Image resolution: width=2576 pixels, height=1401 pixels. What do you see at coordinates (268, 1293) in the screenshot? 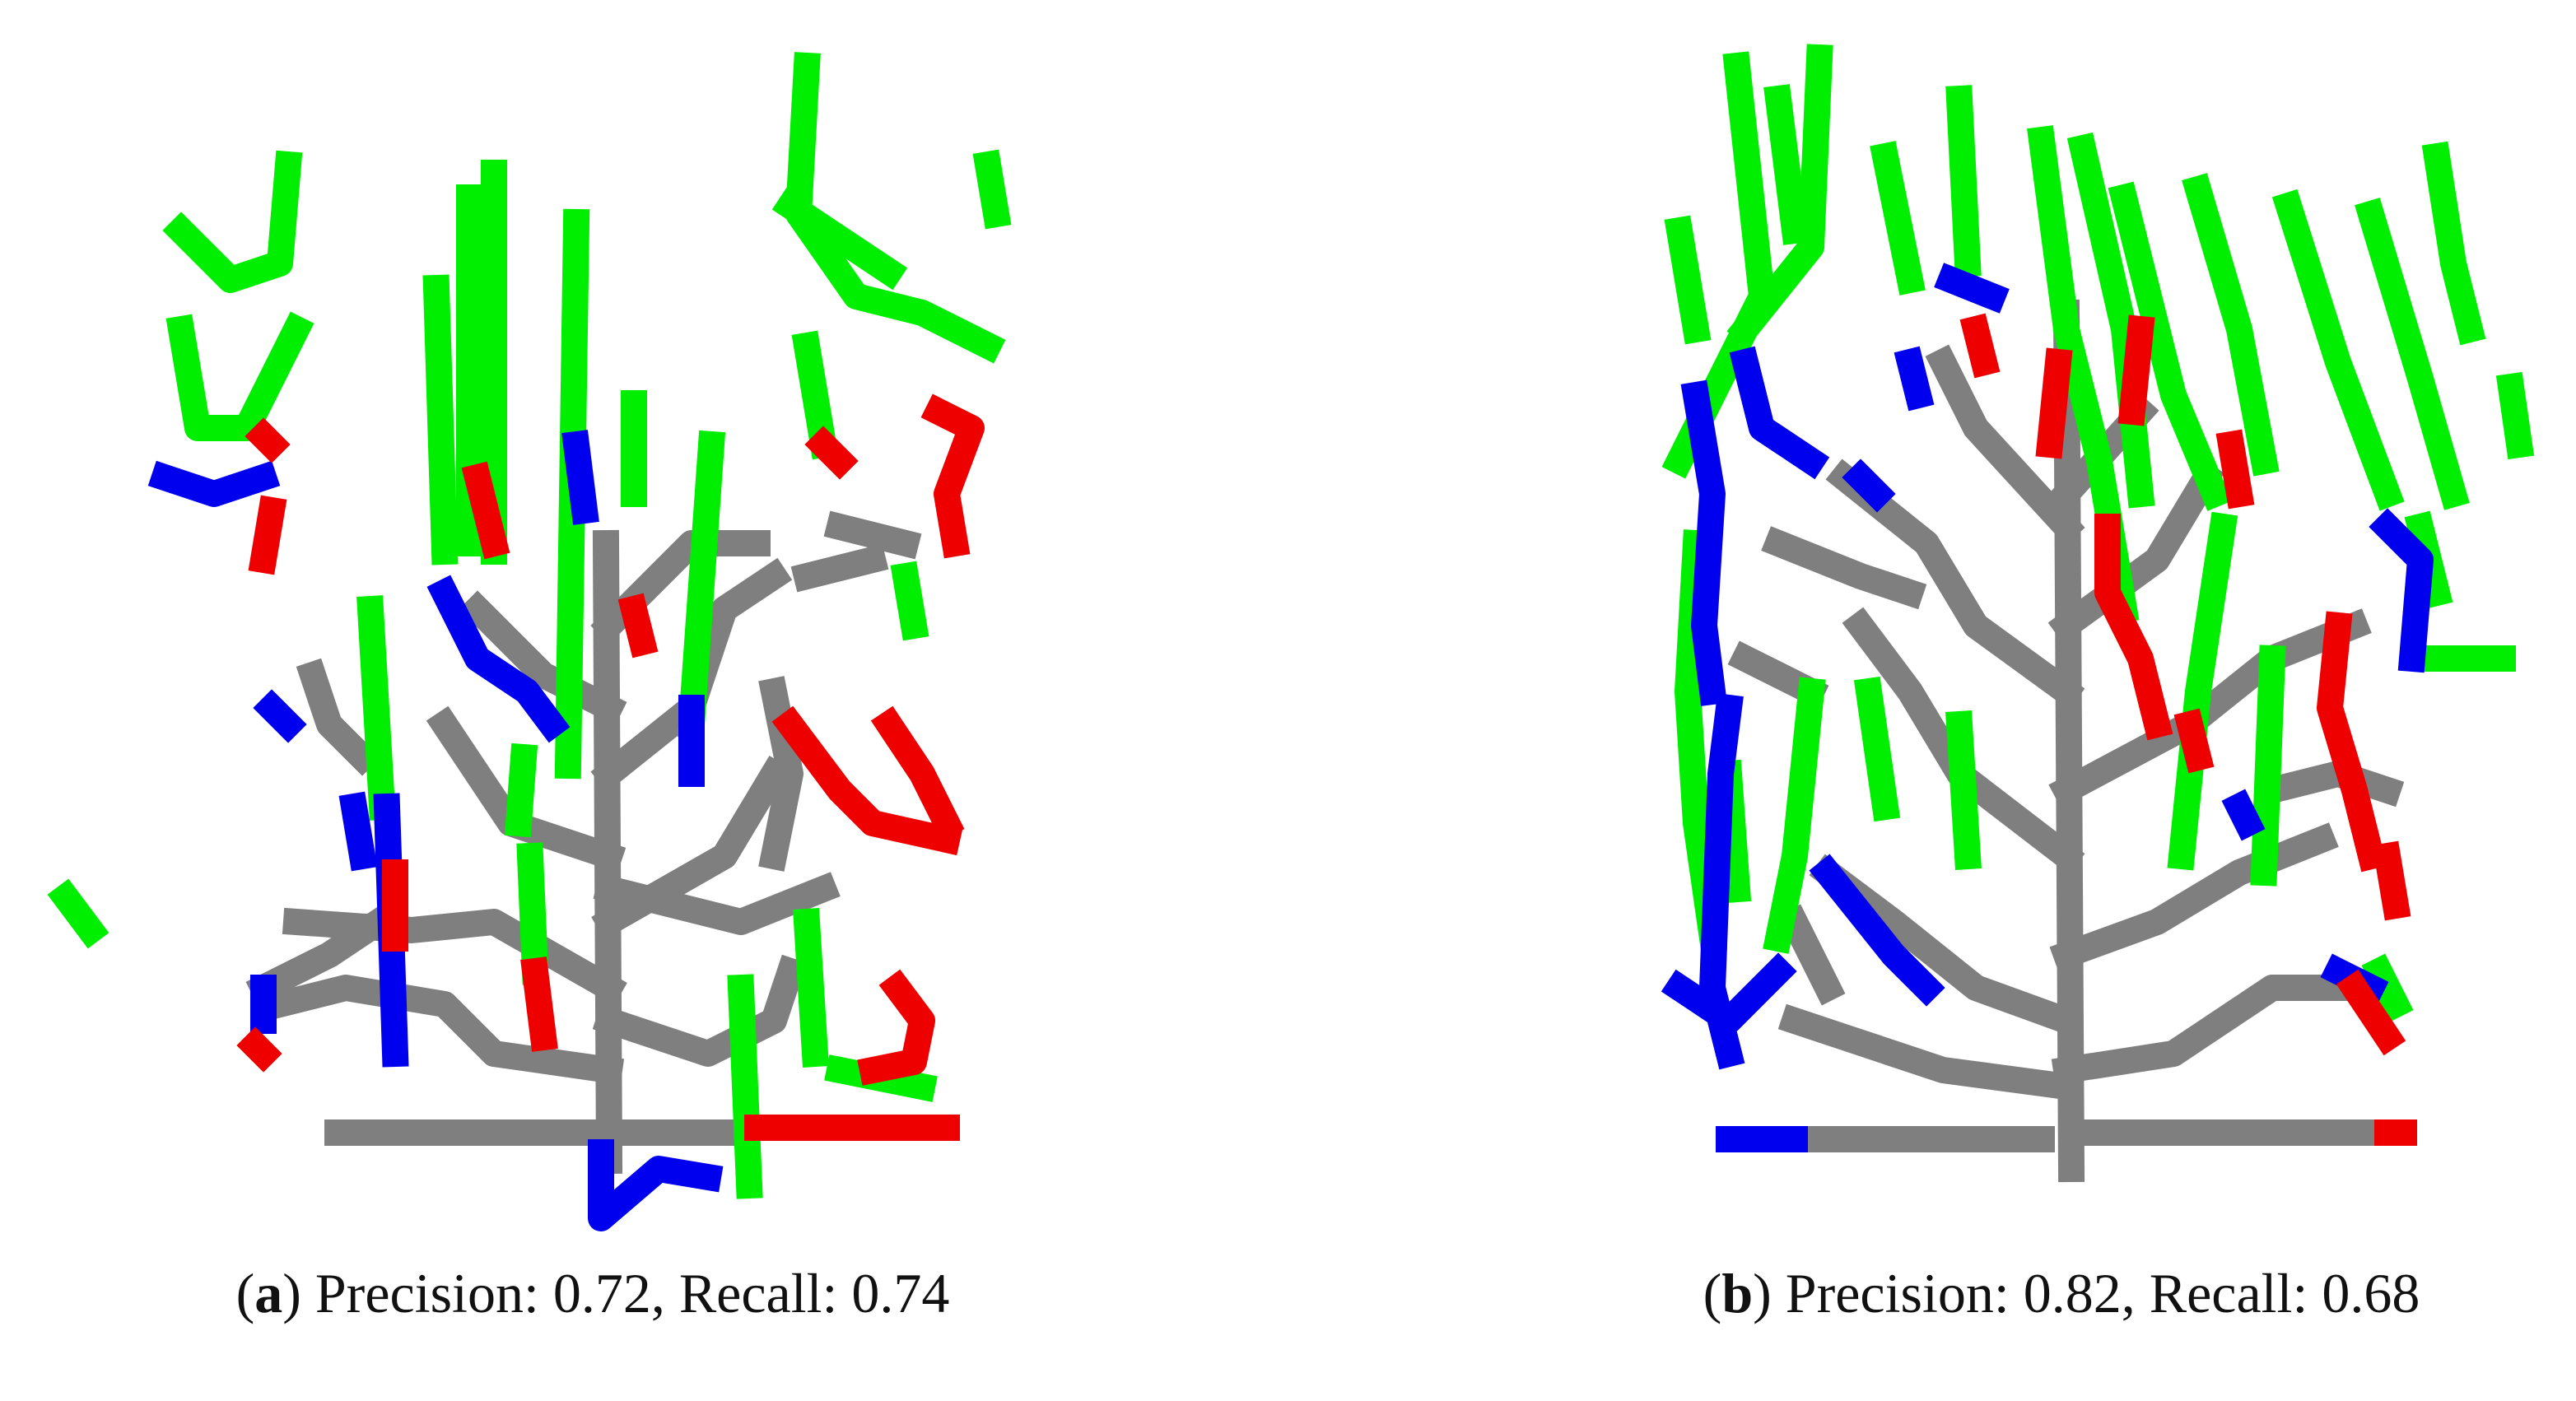
I see `caption-label: a` at bounding box center [268, 1293].